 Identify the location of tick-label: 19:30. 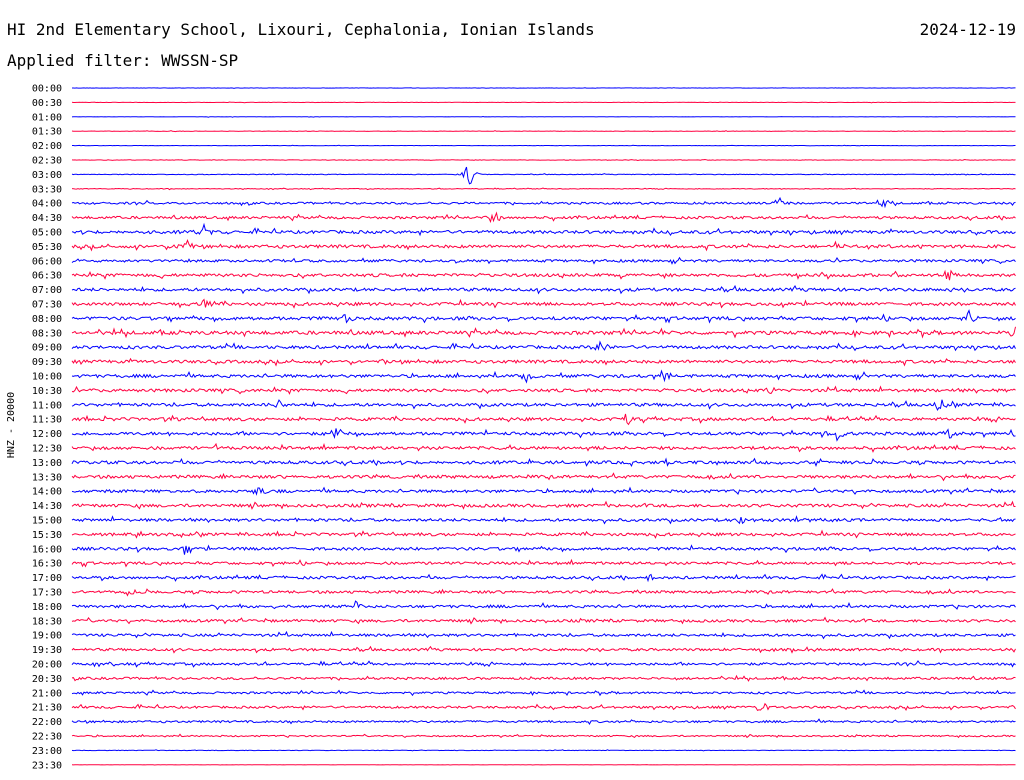
(47, 650).